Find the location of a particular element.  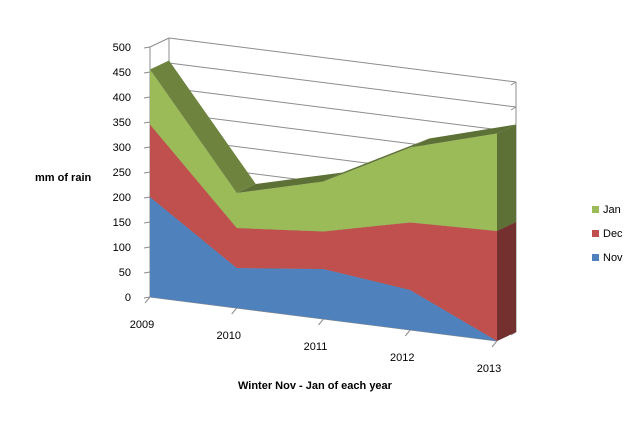

y-tick-label: 300 is located at coordinates (122, 148).